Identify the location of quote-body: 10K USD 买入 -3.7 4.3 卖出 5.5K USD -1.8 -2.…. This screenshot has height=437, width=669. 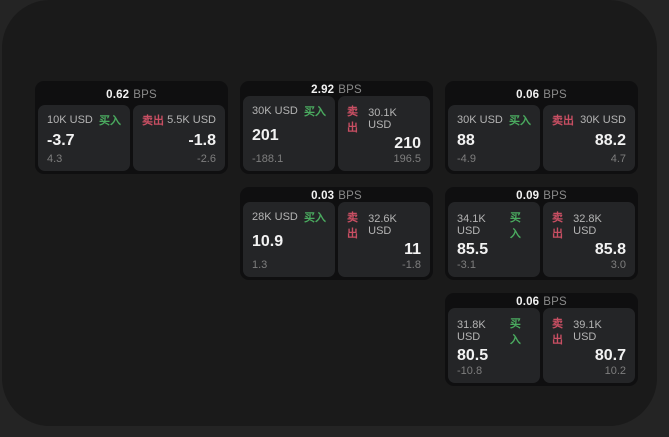
(131, 138).